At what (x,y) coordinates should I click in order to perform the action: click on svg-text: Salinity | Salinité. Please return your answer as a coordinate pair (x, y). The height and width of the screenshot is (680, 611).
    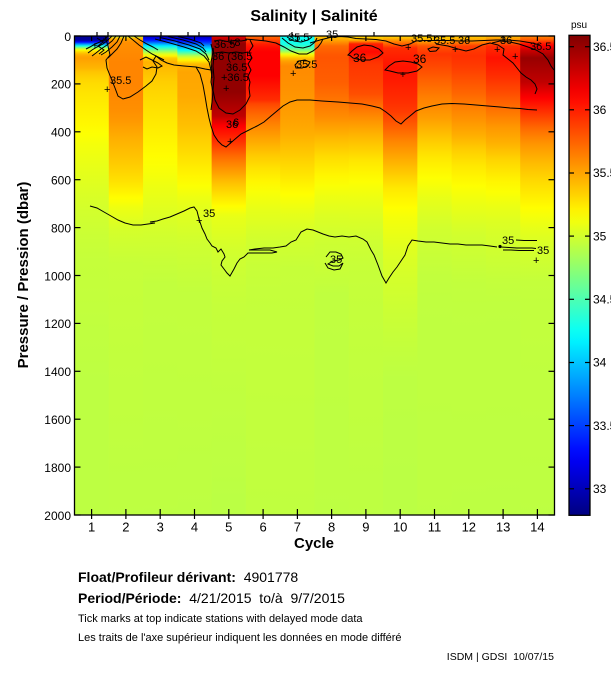
    Looking at the image, I should click on (313, 16).